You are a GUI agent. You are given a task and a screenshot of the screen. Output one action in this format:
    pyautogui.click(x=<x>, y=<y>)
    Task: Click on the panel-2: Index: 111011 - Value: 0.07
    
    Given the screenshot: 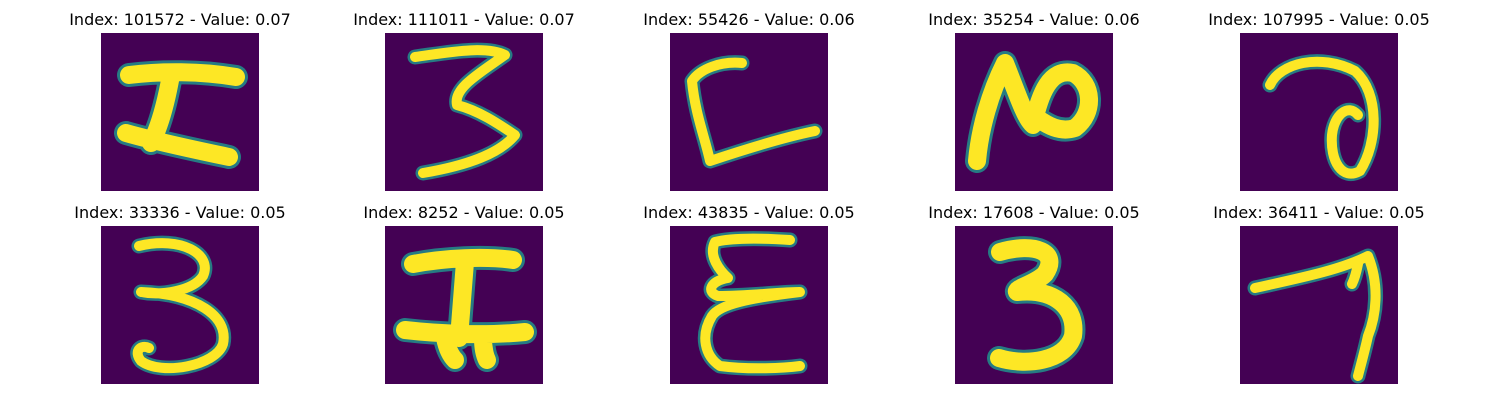 What is the action you would take?
    pyautogui.click(x=464, y=105)
    